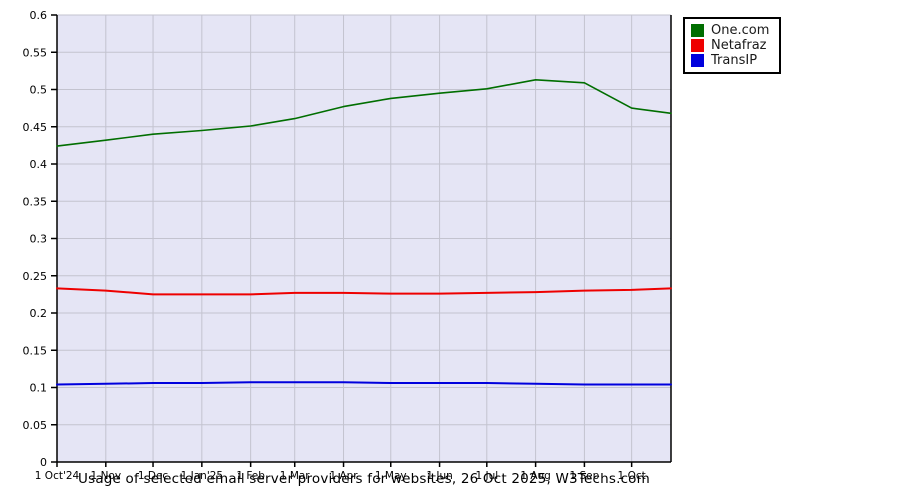 The height and width of the screenshot is (500, 900). Describe the element at coordinates (39, 388) in the screenshot. I see `y-tick-label: 0.1` at that location.